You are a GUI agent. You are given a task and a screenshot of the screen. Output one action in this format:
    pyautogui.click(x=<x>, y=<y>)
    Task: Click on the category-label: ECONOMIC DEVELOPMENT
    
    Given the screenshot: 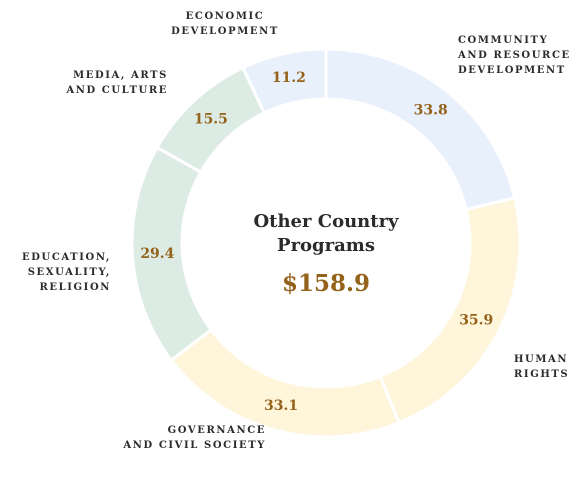 What is the action you would take?
    pyautogui.click(x=225, y=24)
    